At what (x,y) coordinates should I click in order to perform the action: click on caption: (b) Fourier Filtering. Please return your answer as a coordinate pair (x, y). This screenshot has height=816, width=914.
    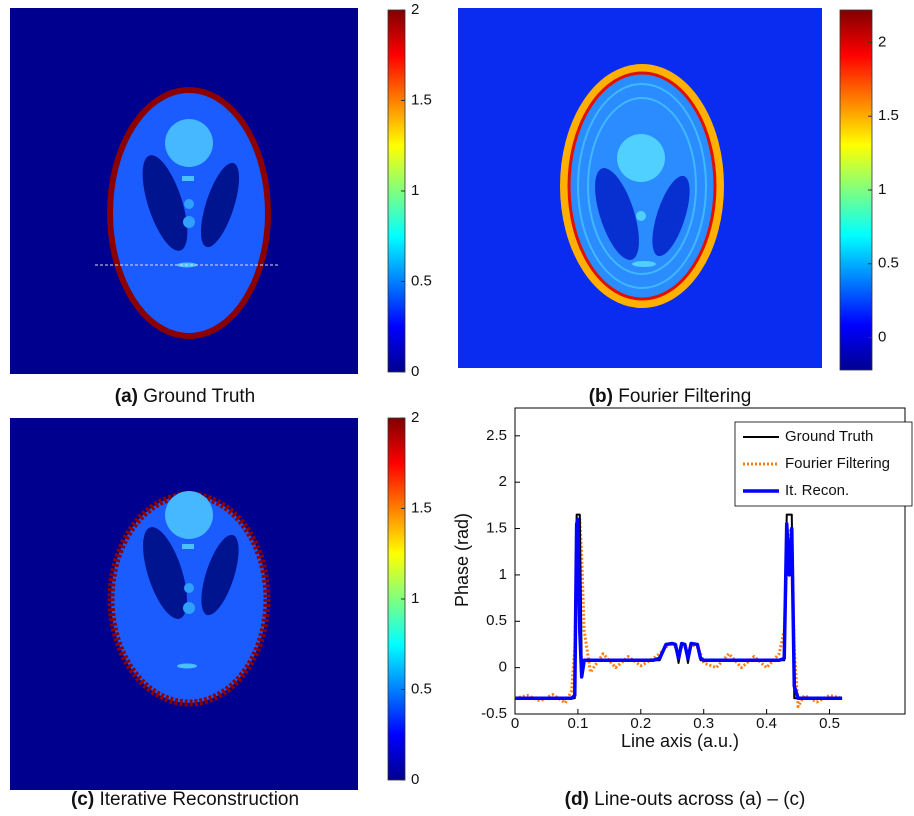
    Looking at the image, I should click on (670, 396).